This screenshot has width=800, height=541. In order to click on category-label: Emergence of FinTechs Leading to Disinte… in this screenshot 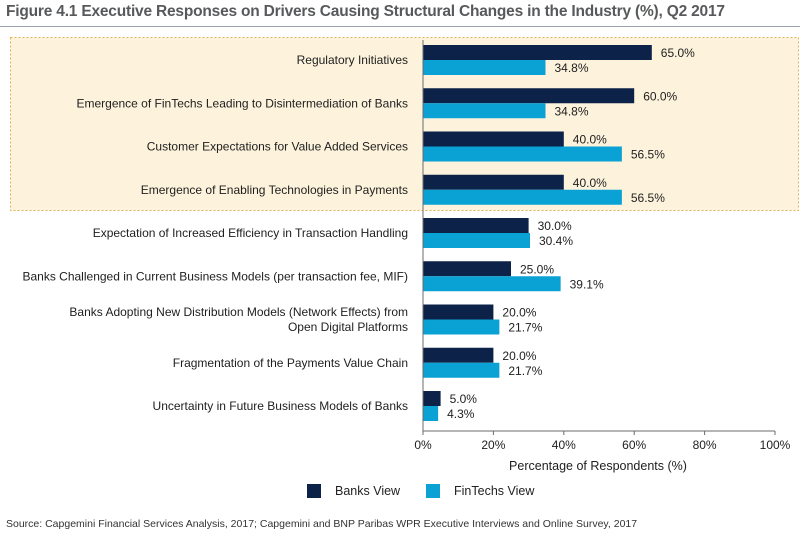, I will do `click(242, 103)`.